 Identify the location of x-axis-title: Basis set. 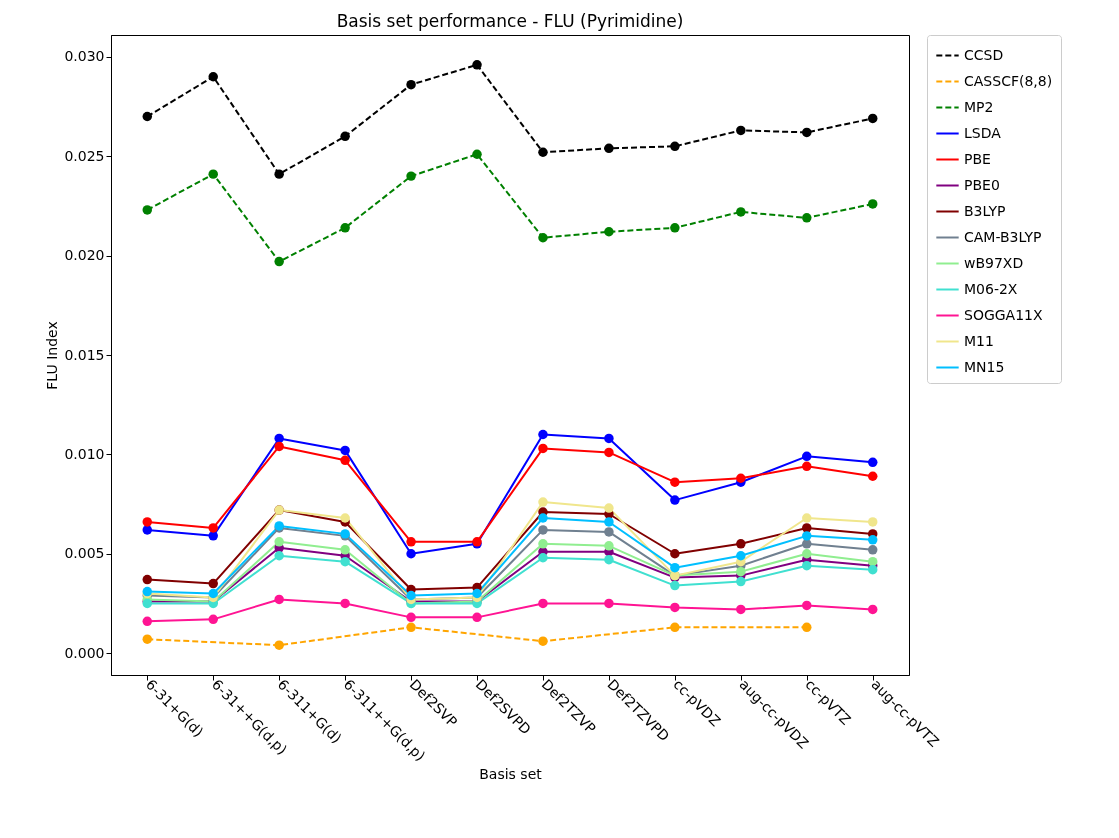
(511, 773).